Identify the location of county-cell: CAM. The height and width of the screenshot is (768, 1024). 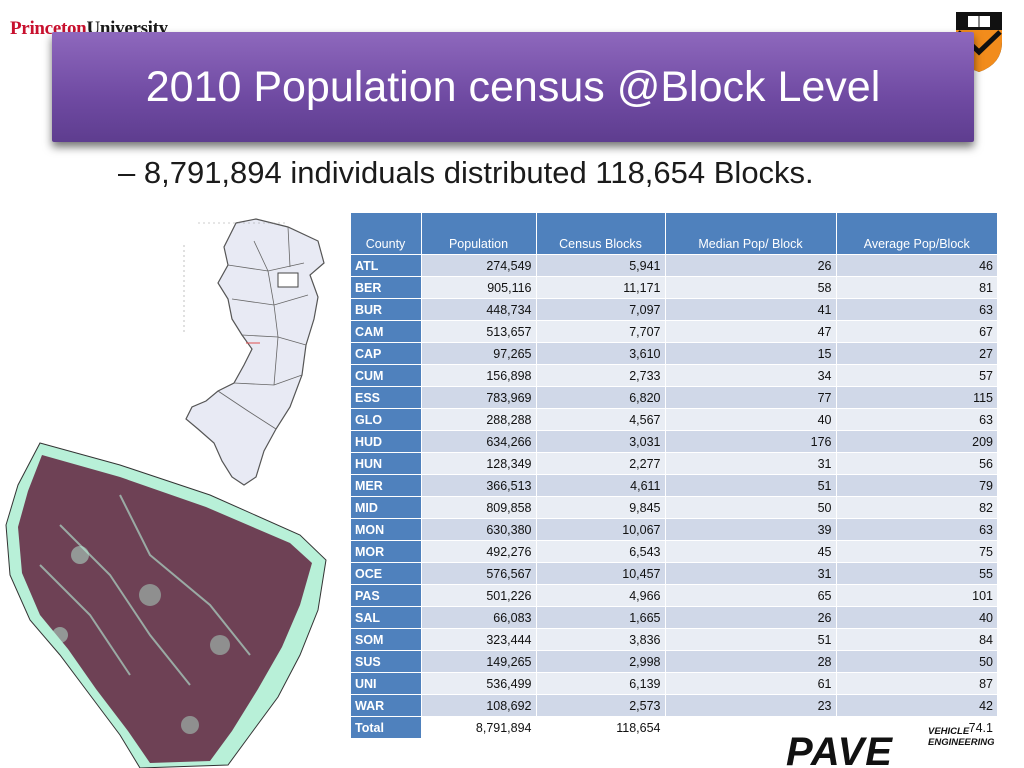
(386, 331).